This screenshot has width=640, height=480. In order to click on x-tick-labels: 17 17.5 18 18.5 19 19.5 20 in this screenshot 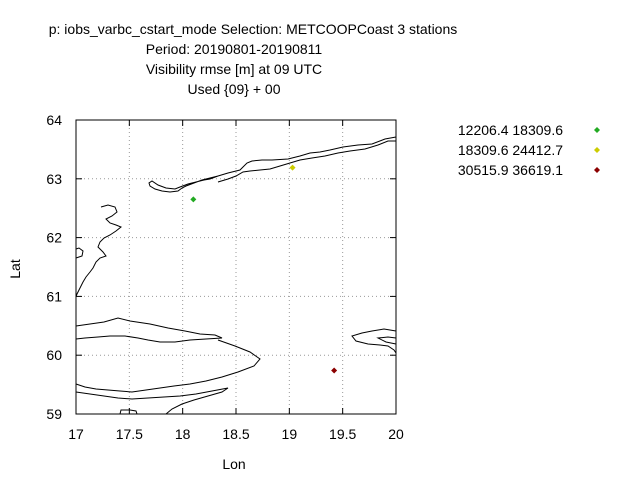, I will do `click(236, 434)`.